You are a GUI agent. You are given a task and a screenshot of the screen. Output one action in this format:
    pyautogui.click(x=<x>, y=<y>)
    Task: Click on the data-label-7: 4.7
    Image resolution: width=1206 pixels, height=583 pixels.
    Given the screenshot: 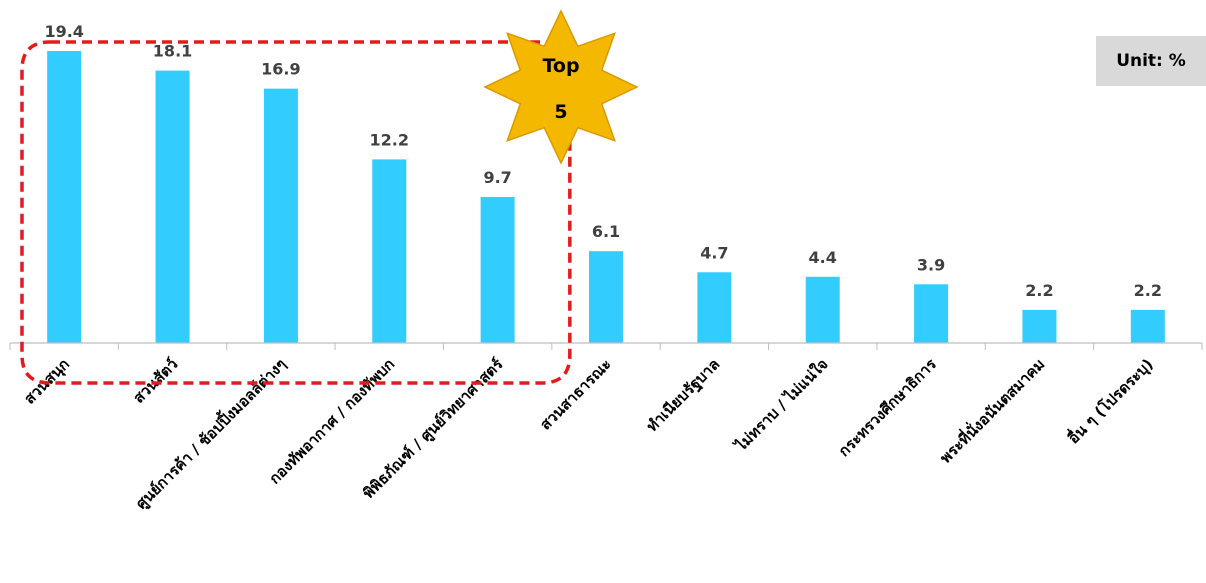 What is the action you would take?
    pyautogui.click(x=714, y=252)
    